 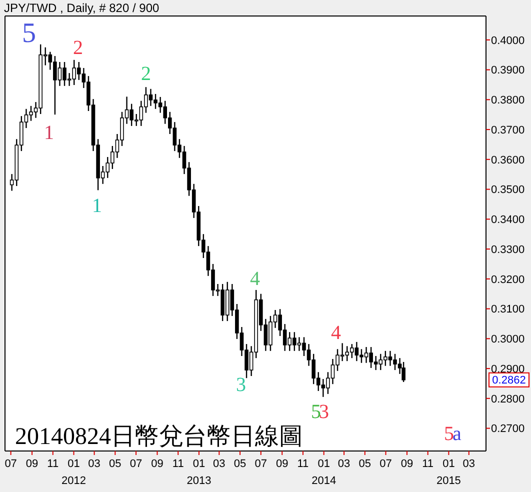 I want to click on y-tick-label: 0.3000, so click(x=508, y=340).